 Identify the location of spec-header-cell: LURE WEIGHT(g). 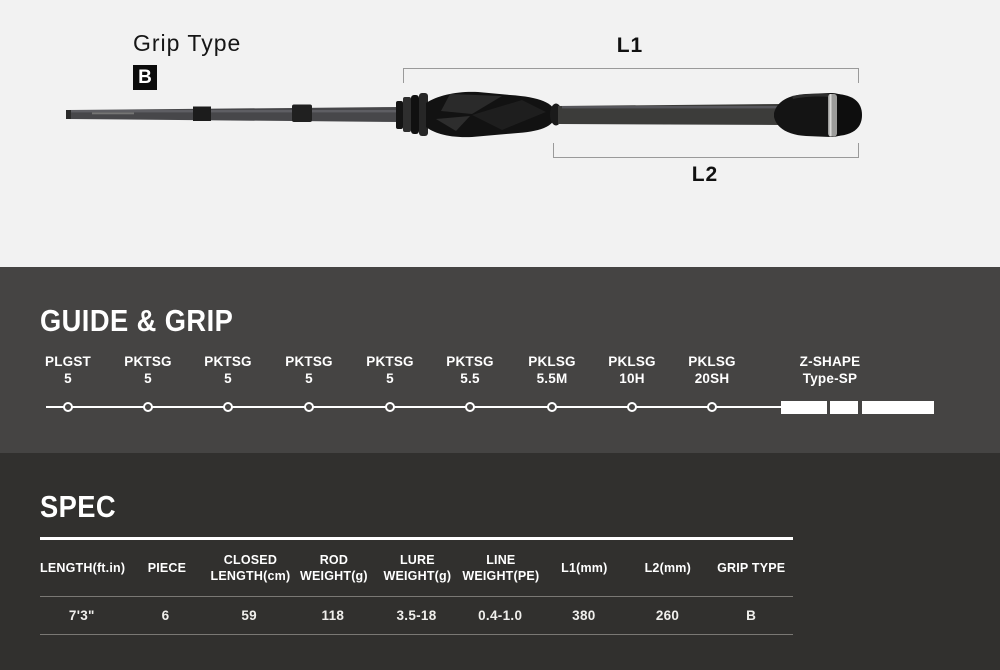
(417, 568).